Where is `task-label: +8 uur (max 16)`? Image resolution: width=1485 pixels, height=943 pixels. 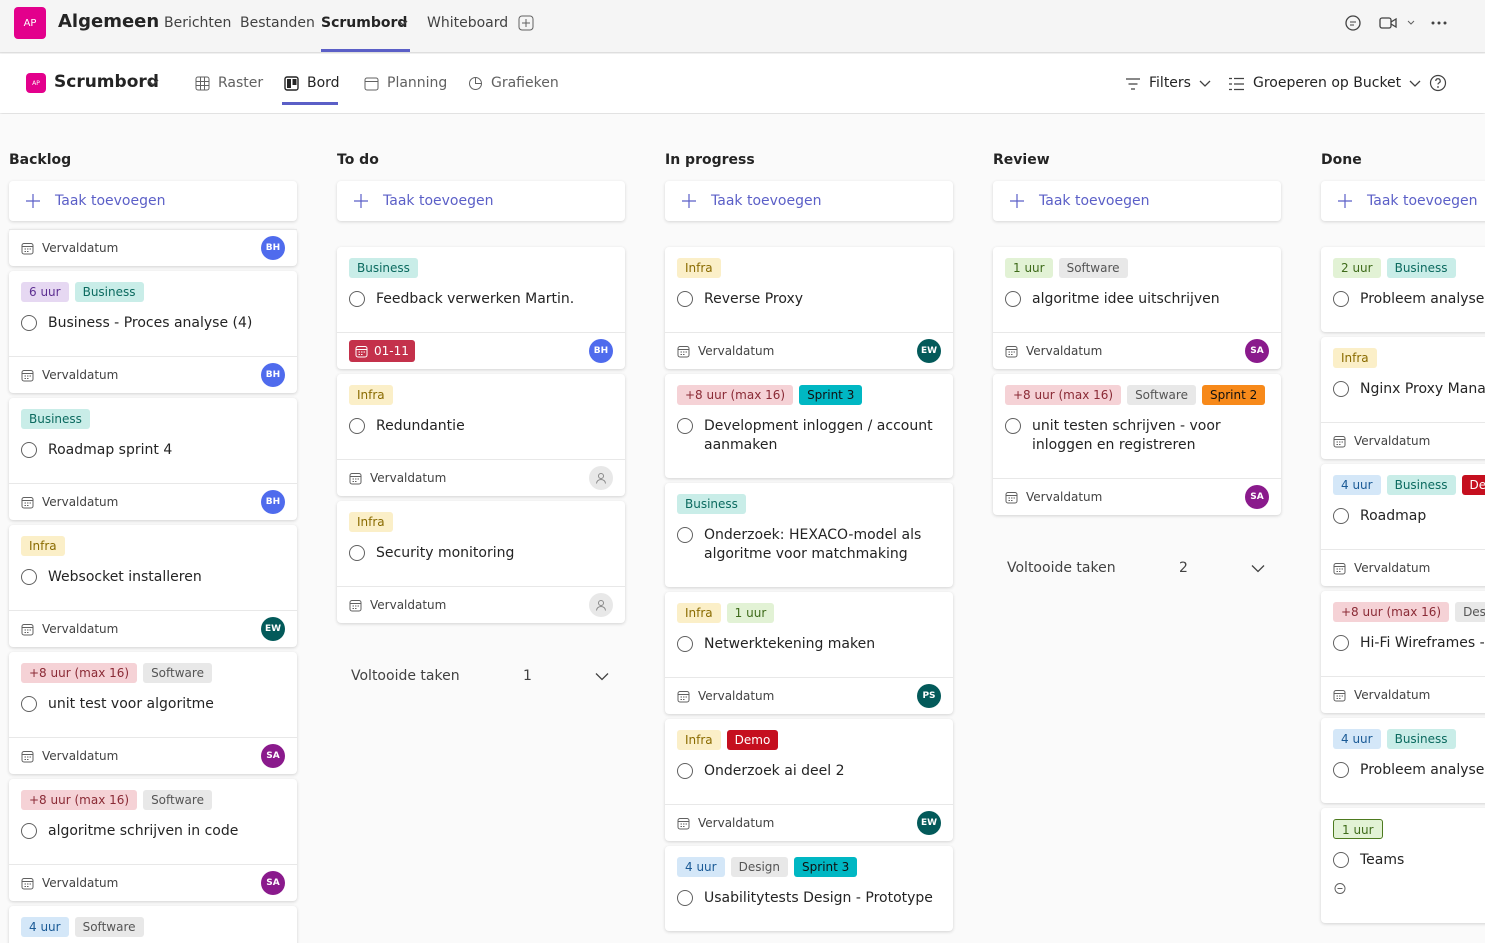
task-label: +8 uur (max 16) is located at coordinates (79, 673).